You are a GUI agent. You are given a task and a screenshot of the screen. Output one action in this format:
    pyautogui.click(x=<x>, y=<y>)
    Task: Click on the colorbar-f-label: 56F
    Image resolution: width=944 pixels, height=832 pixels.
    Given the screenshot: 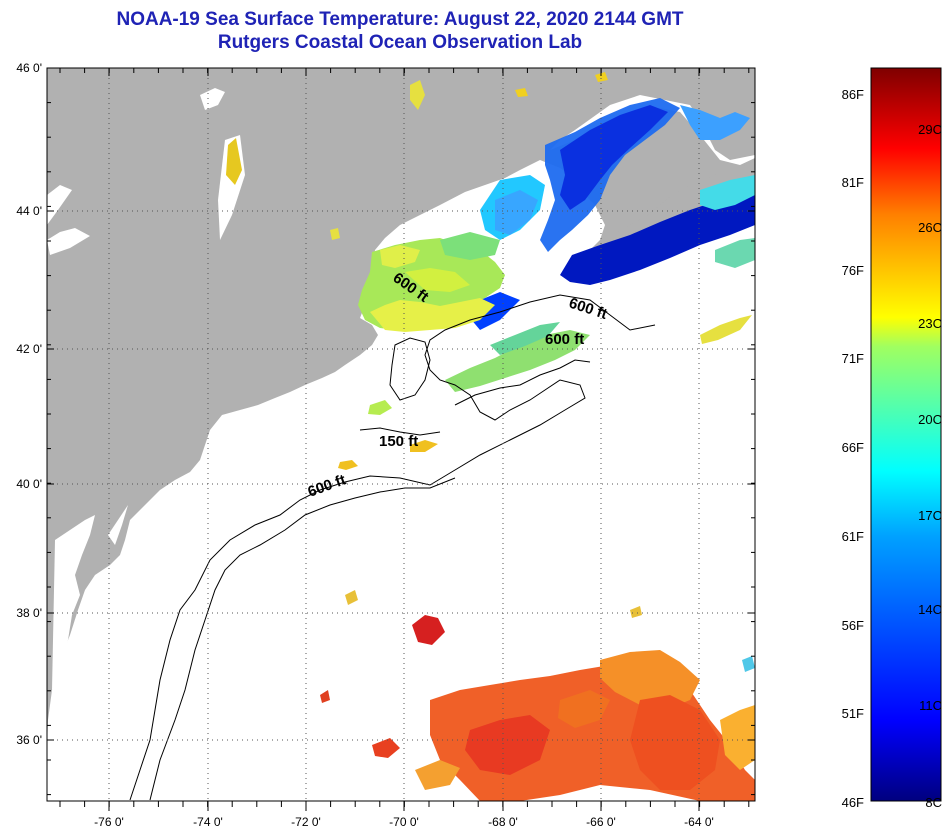 What is the action you would take?
    pyautogui.click(x=853, y=625)
    